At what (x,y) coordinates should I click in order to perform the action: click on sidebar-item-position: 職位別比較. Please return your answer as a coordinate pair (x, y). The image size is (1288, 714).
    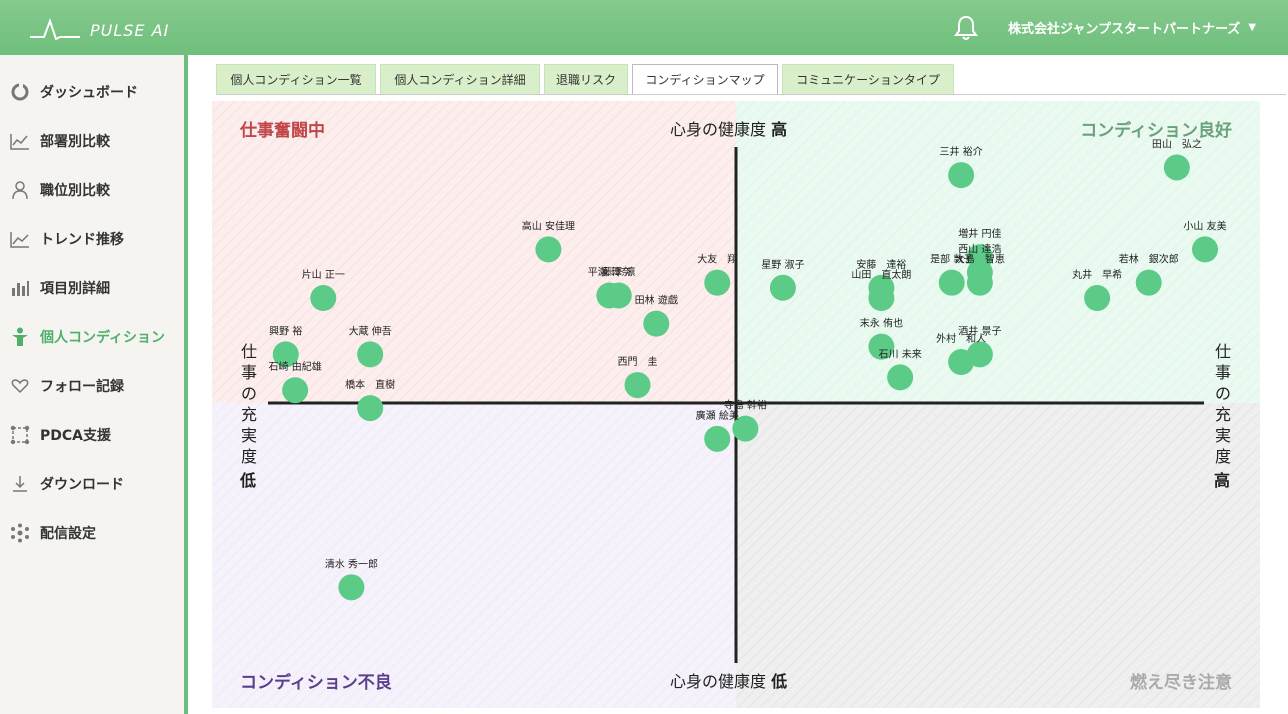
    Looking at the image, I should click on (92, 190).